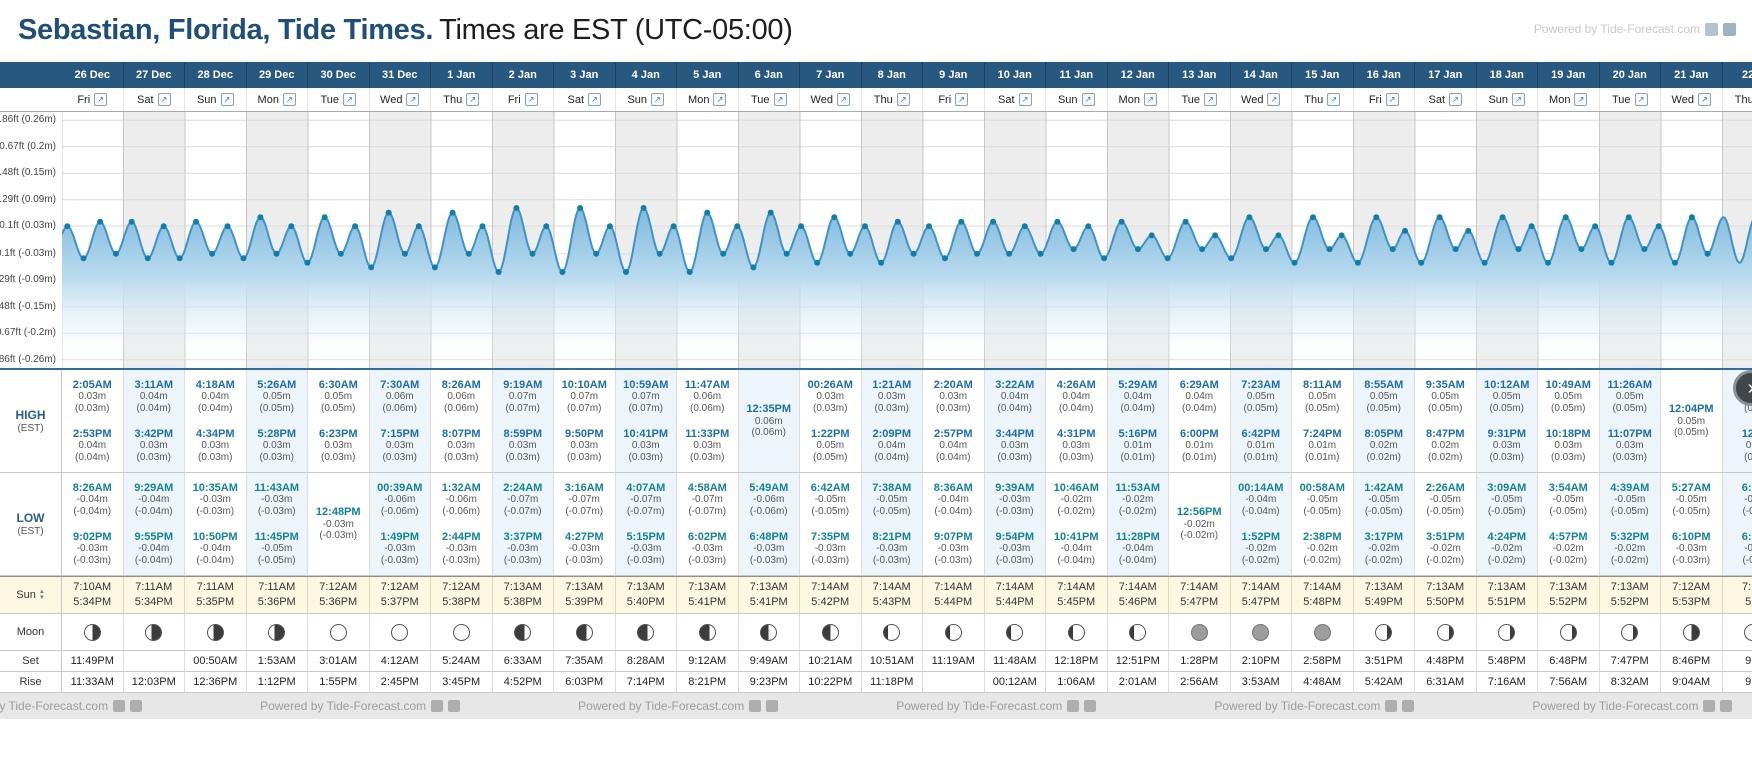 Image resolution: width=1752 pixels, height=780 pixels. Describe the element at coordinates (830, 499) in the screenshot. I see `tide-entry: 6:42AM -0.05m (-0.05m)` at that location.